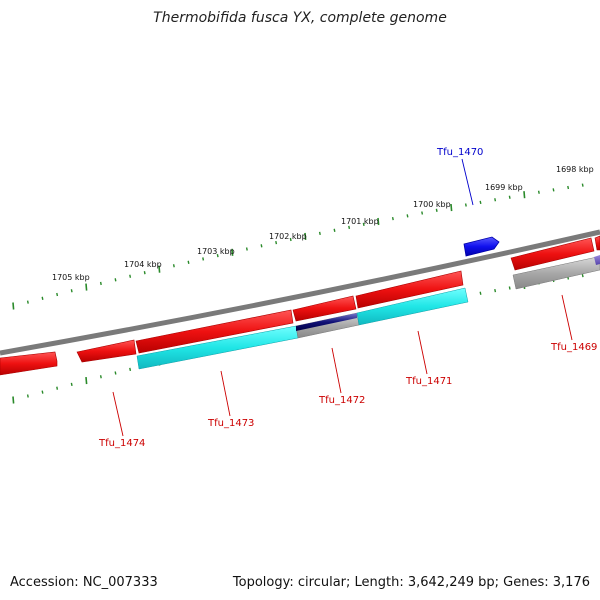 The image size is (600, 600). Describe the element at coordinates (597, 243) in the screenshot. I see `gene-arrow-right-edge` at that location.